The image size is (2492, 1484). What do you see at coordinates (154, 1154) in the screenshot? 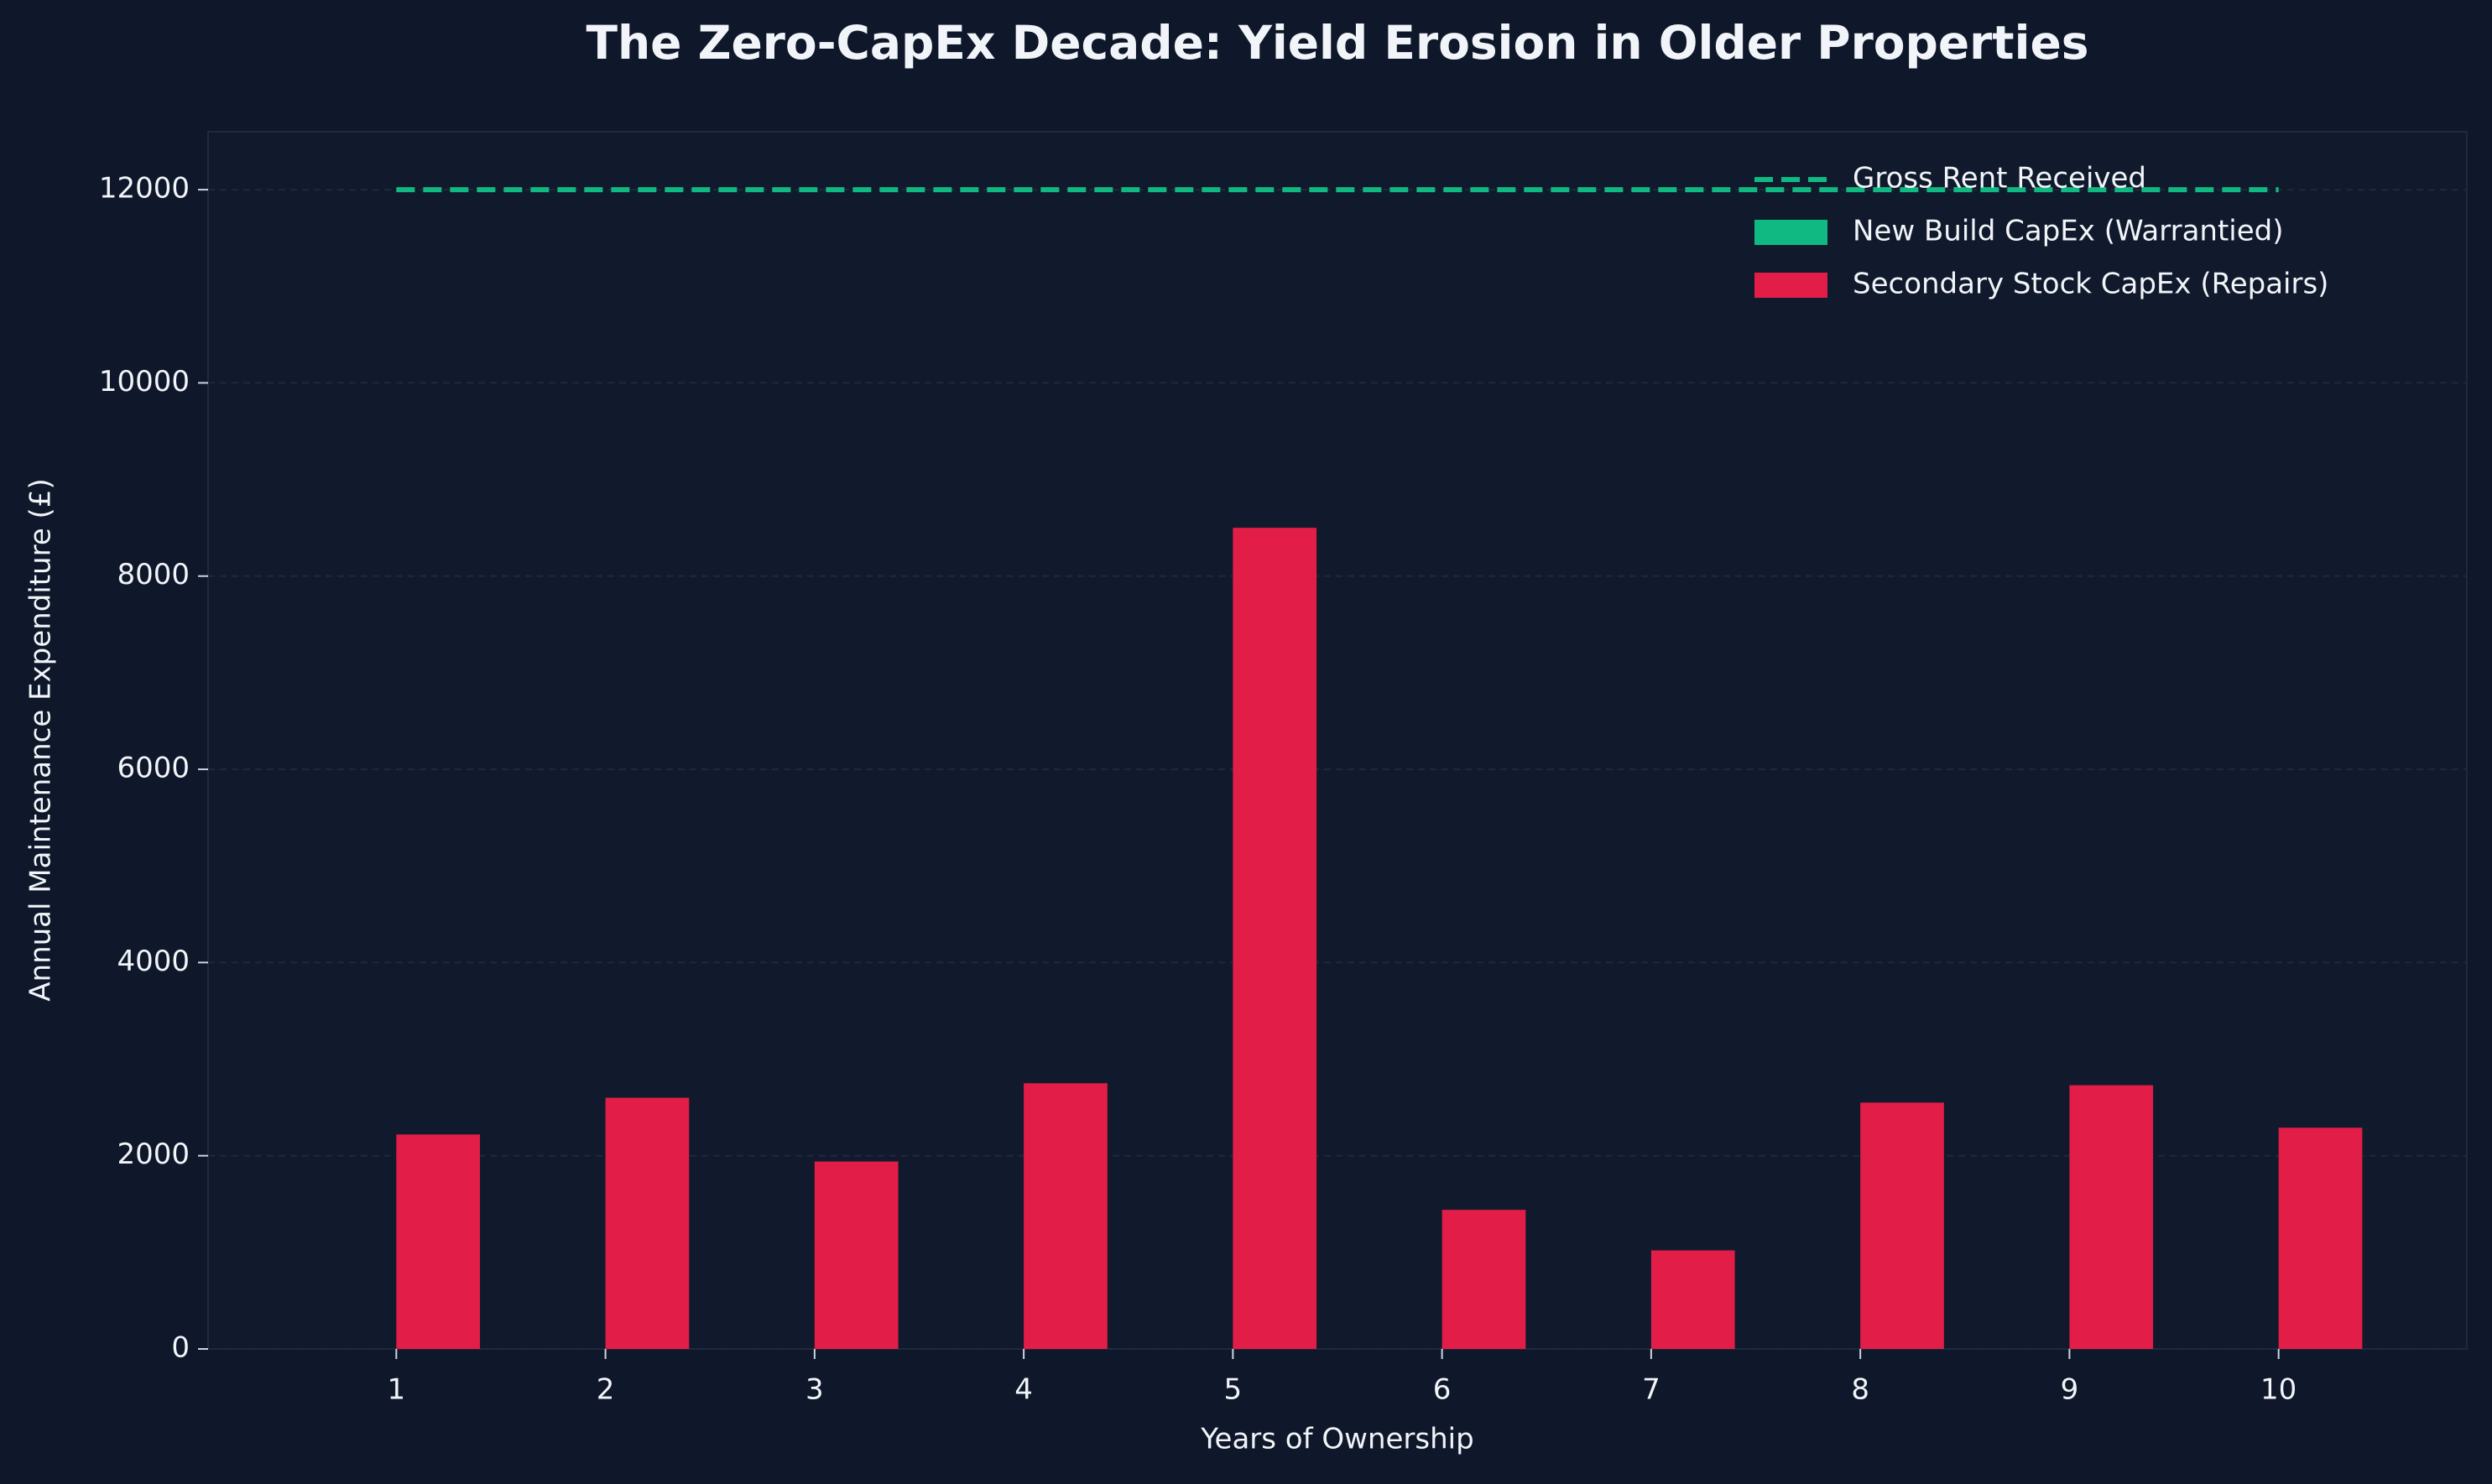
I see `y-tick-label: 2000` at bounding box center [154, 1154].